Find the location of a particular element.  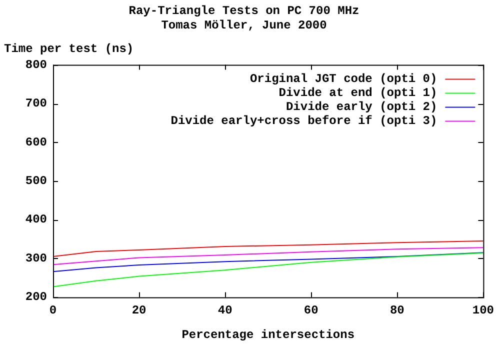

y-tick-label: 300 is located at coordinates (36, 258).